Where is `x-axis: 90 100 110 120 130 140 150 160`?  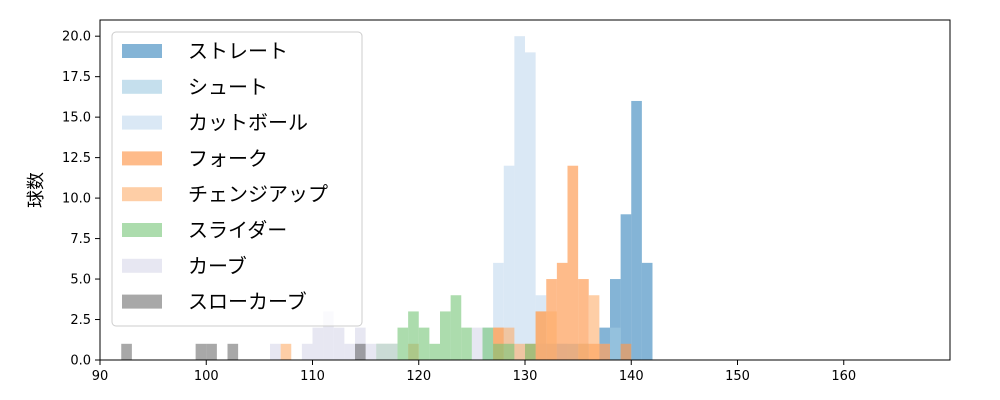
x-axis: 90 100 110 120 130 140 150 160 is located at coordinates (474, 372).